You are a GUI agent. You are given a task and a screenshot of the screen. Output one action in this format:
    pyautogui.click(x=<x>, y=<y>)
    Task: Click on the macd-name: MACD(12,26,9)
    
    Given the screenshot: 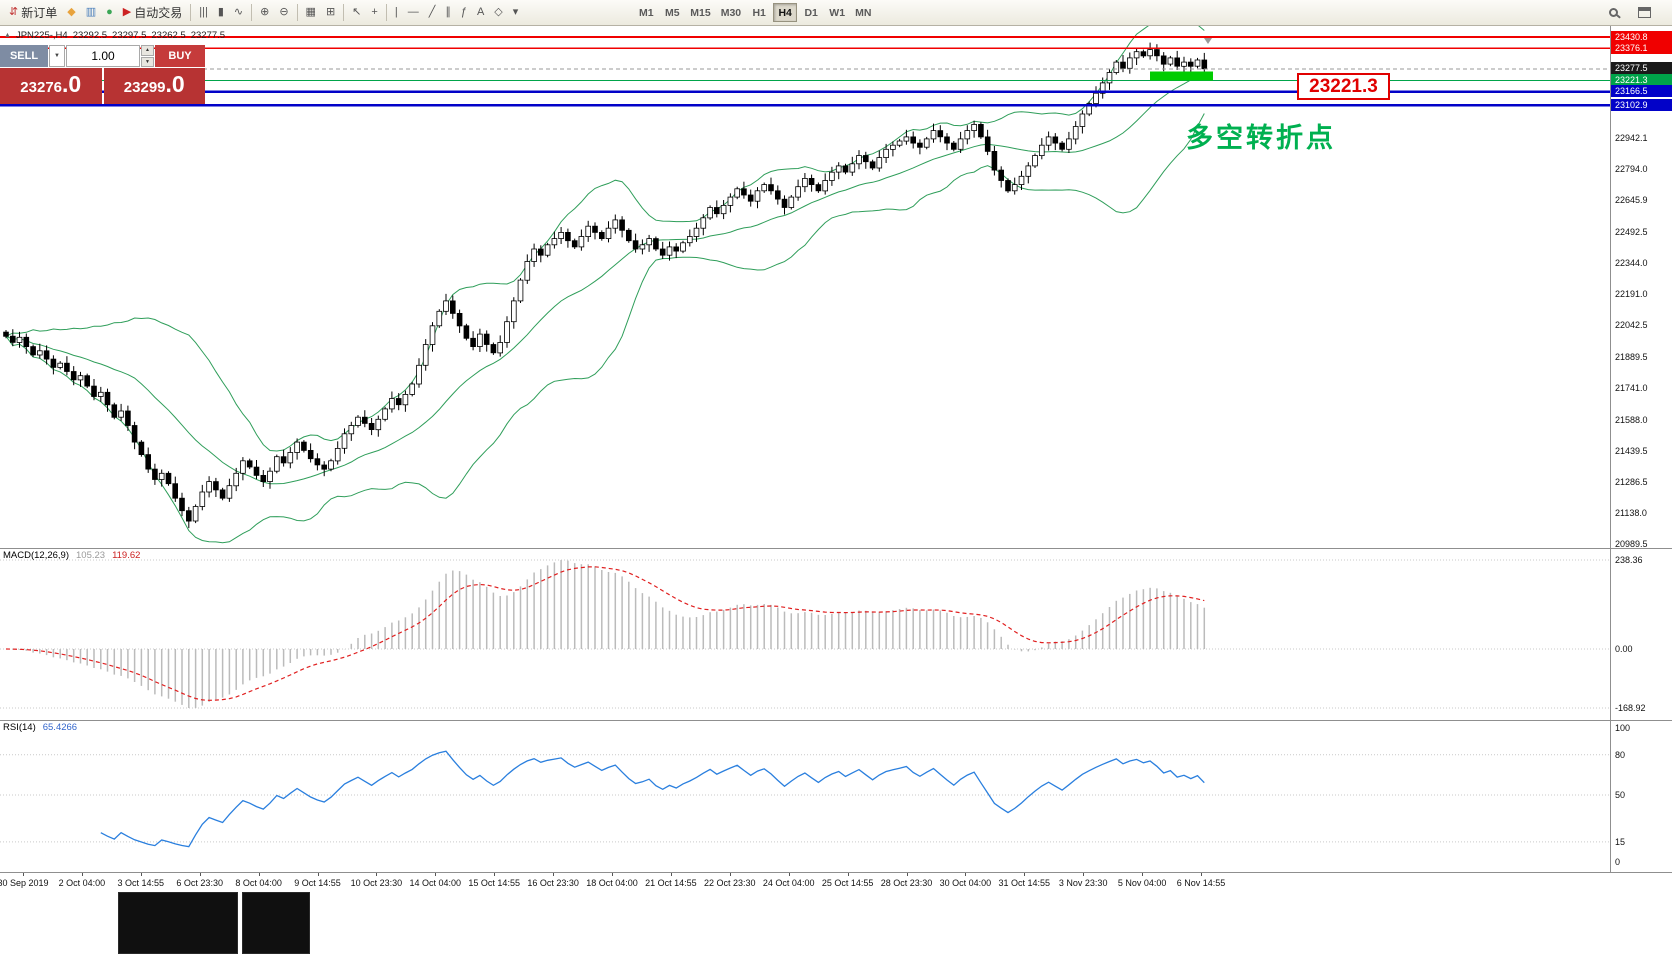 What is the action you would take?
    pyautogui.click(x=36, y=555)
    